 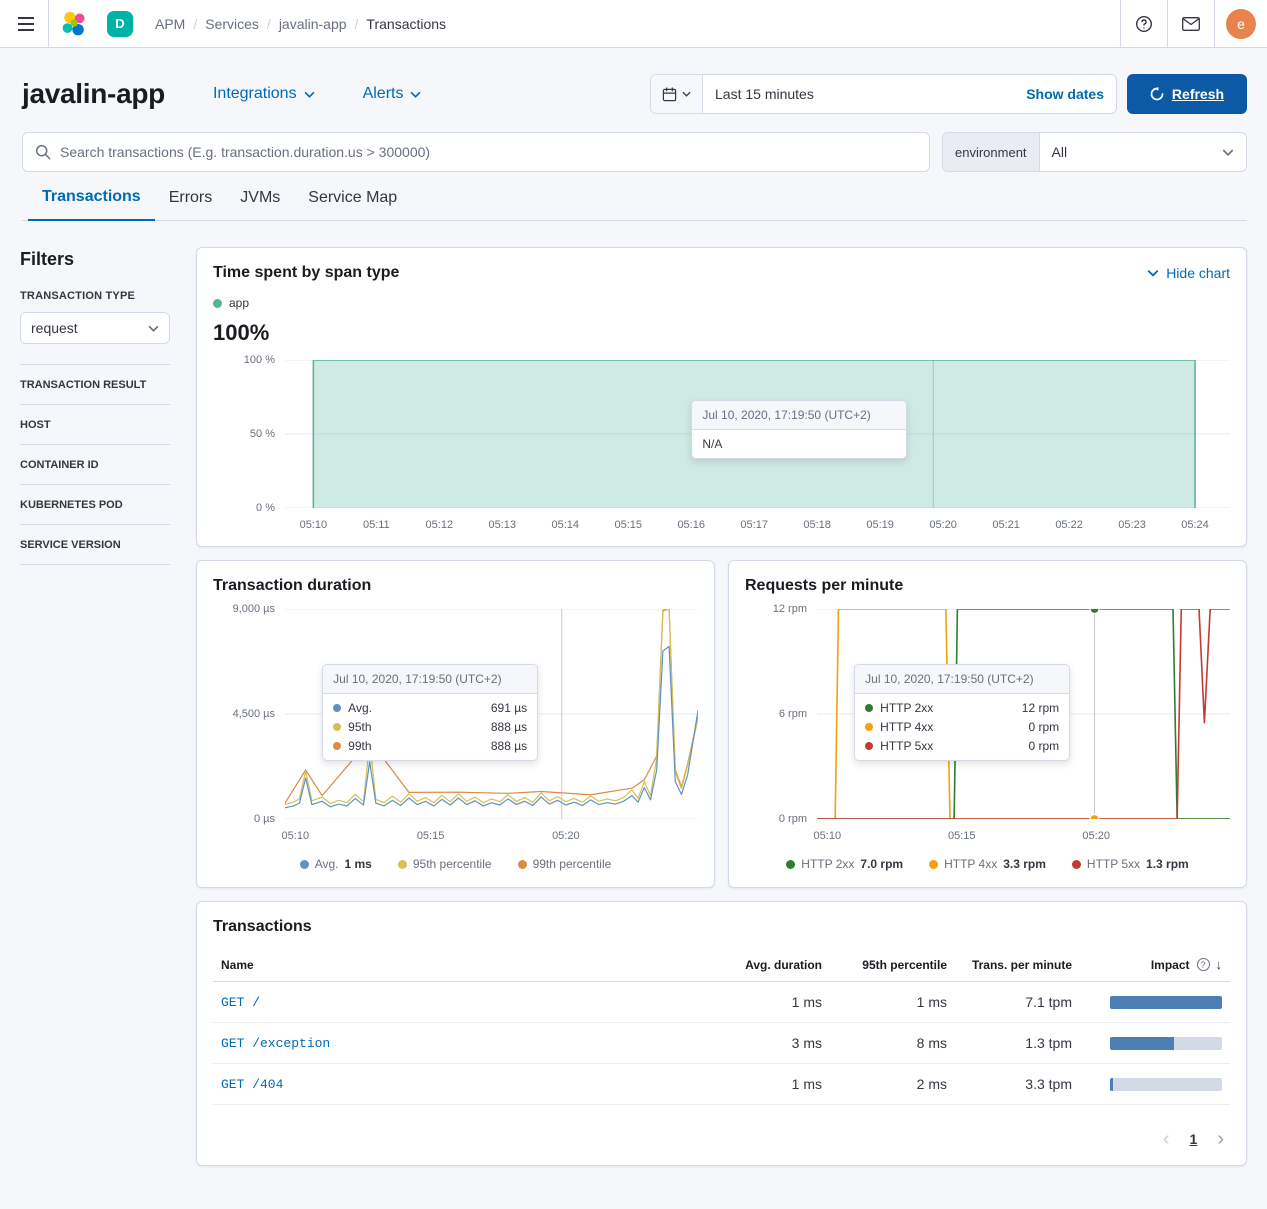 I want to click on transaction-link: GET /, so click(x=241, y=1002).